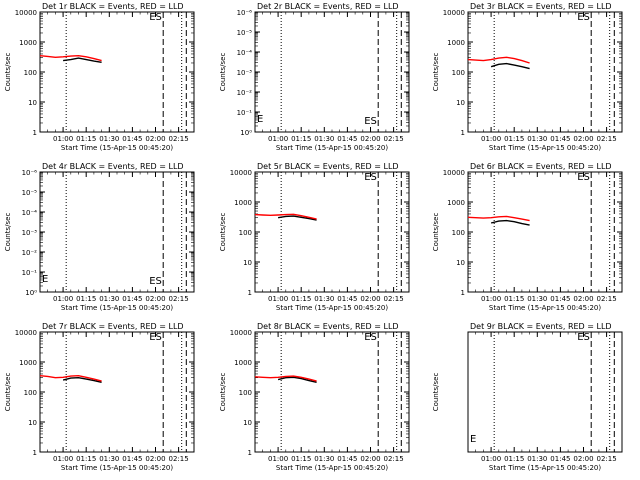  What do you see at coordinates (113, 326) in the screenshot?
I see `panel-title: Det 7r BLACK = Events, RED = LLD` at bounding box center [113, 326].